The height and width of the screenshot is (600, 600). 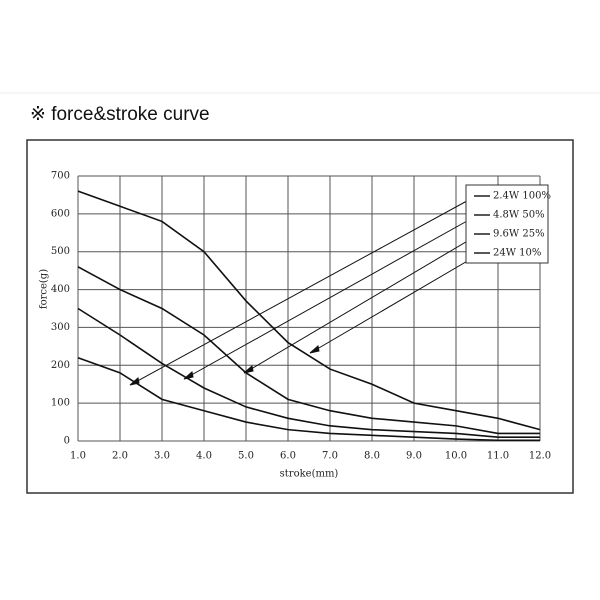 What do you see at coordinates (519, 215) in the screenshot?
I see `legend-label: 4.8W 50%` at bounding box center [519, 215].